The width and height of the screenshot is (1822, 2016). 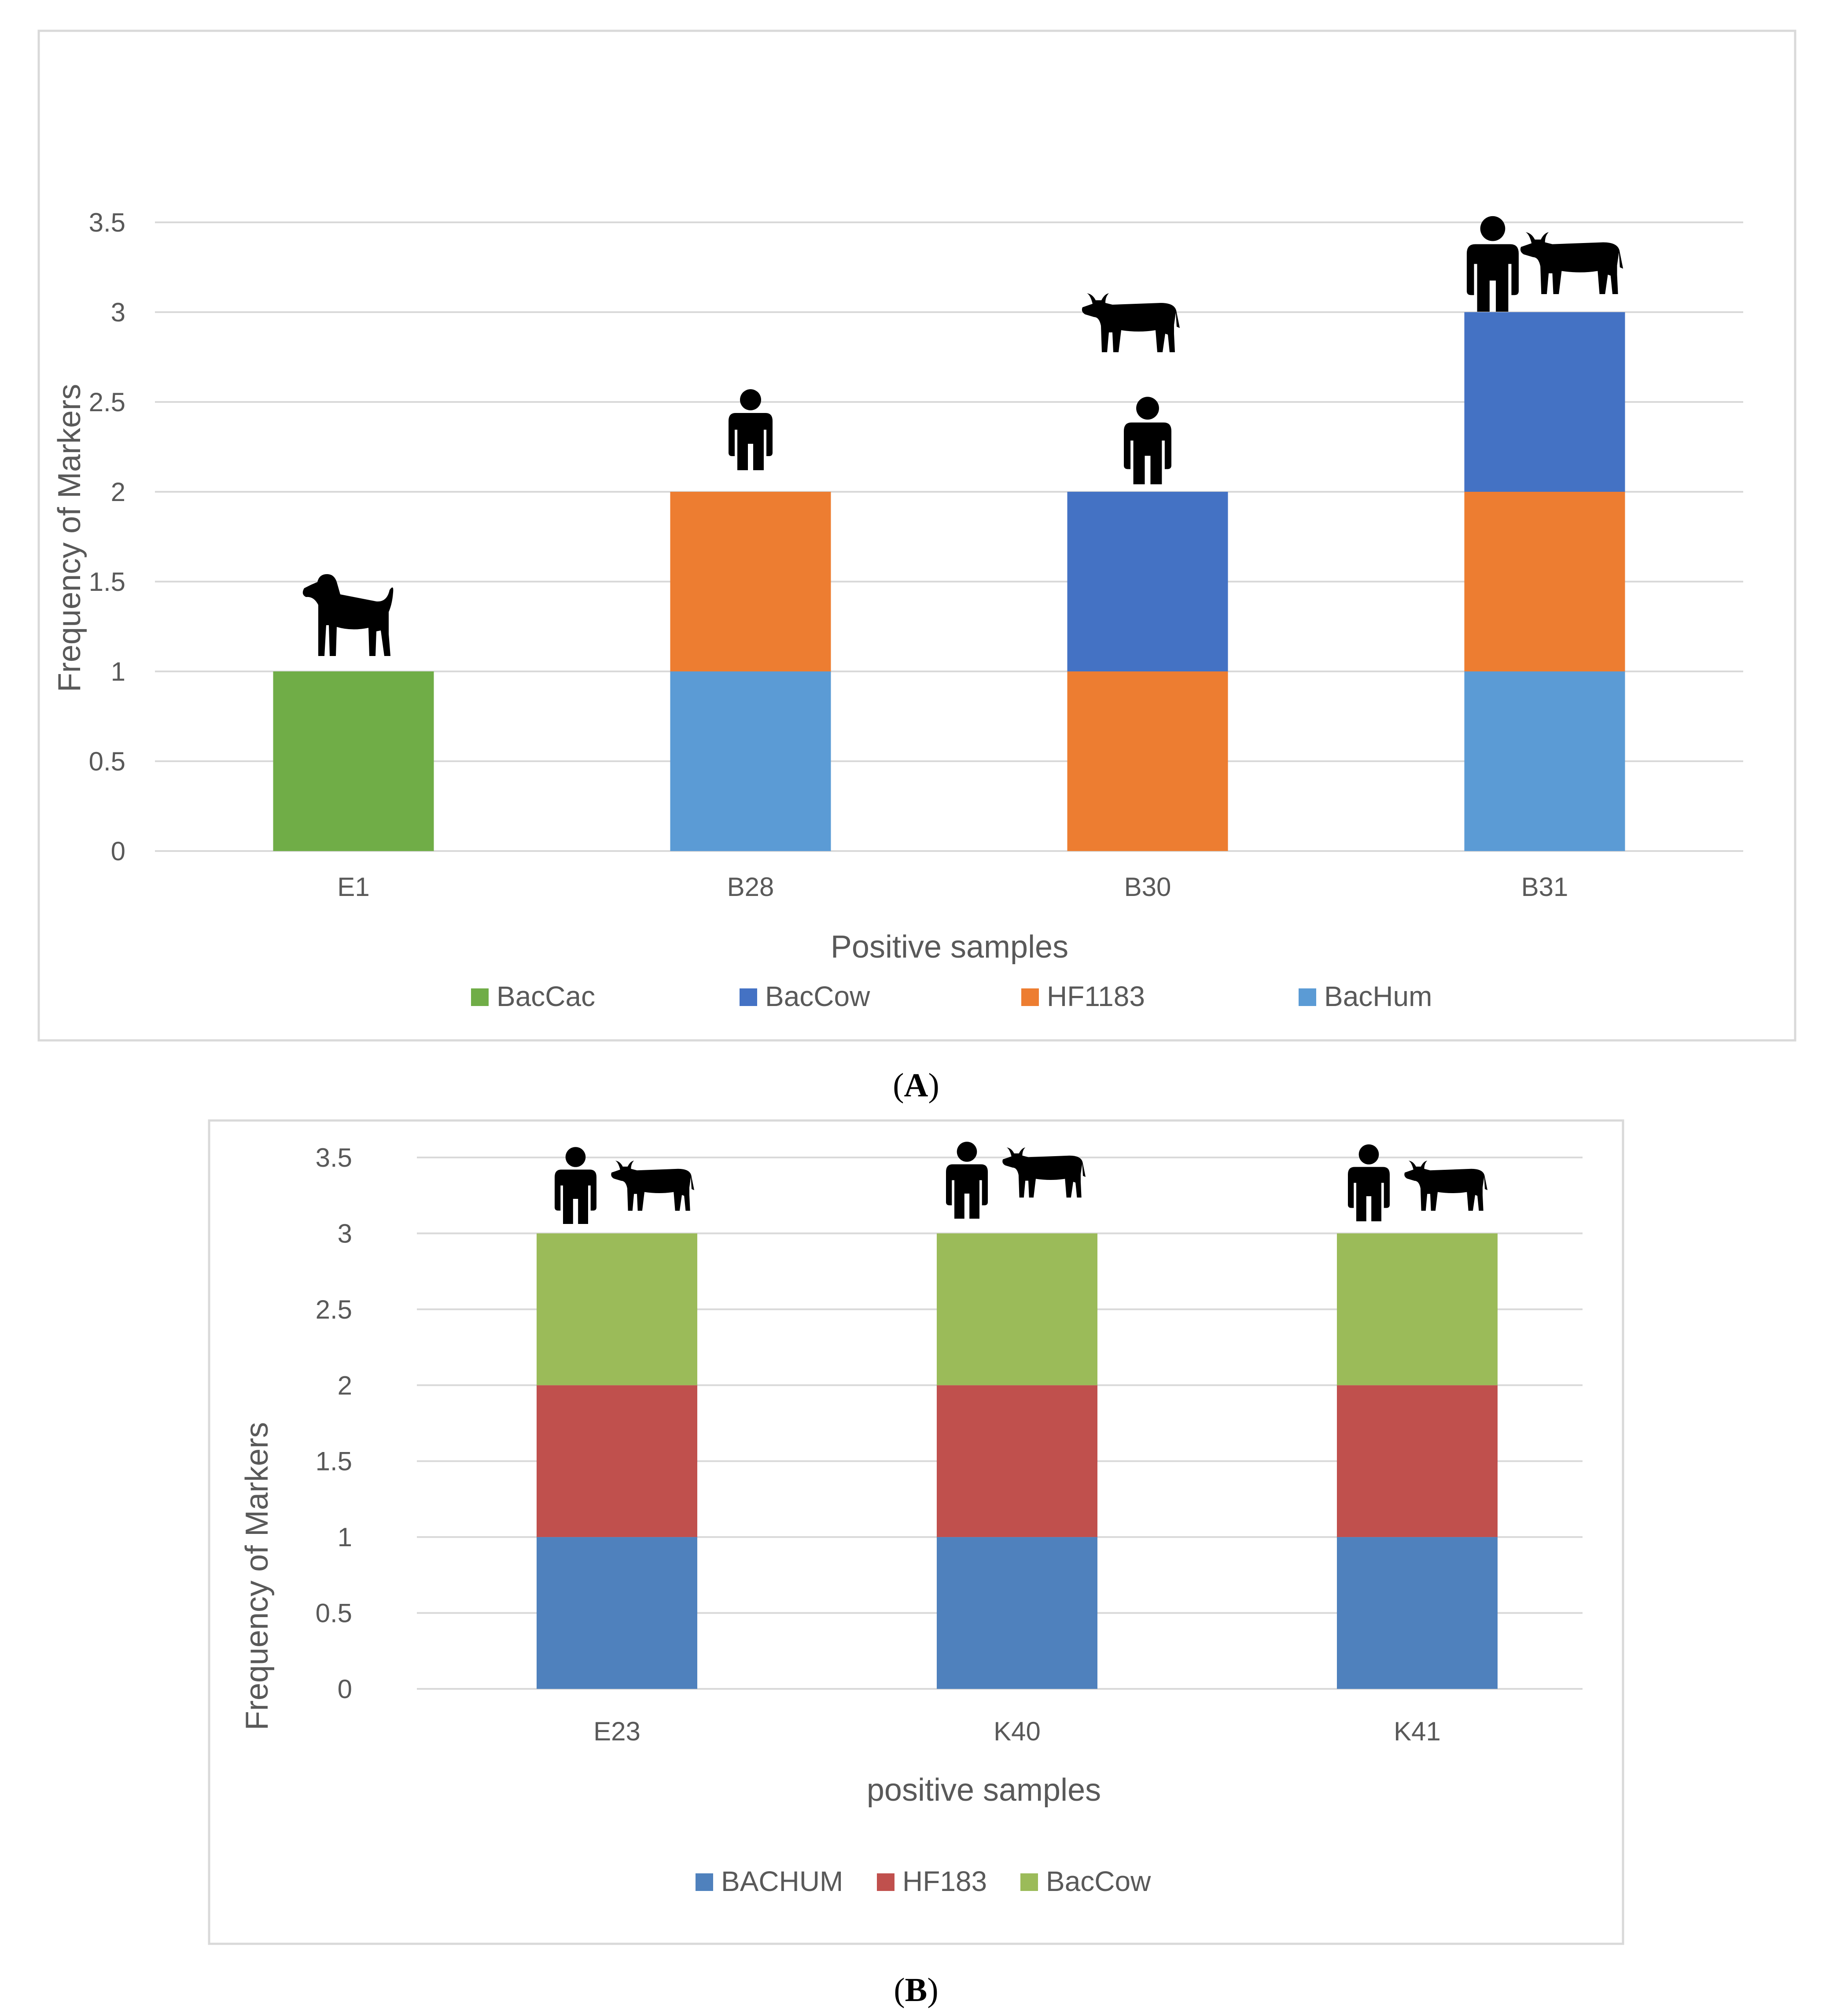 What do you see at coordinates (334, 1423) in the screenshot?
I see `panel-b-y-tick-labels: 0 0.5 1 1.5 2 2.5 3 3.5` at bounding box center [334, 1423].